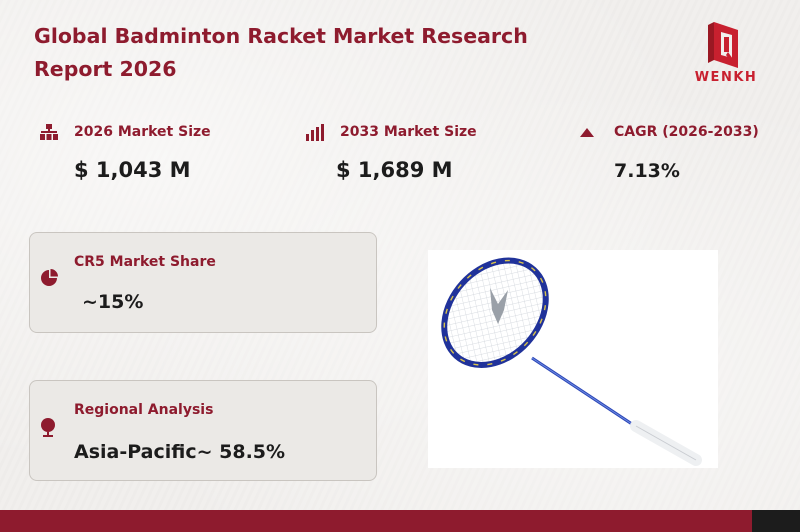 Image resolution: width=800 pixels, height=532 pixels. What do you see at coordinates (203, 430) in the screenshot?
I see `regional-analysis-card: Regional Analysis Asia-Pacific~ 58.5%` at bounding box center [203, 430].